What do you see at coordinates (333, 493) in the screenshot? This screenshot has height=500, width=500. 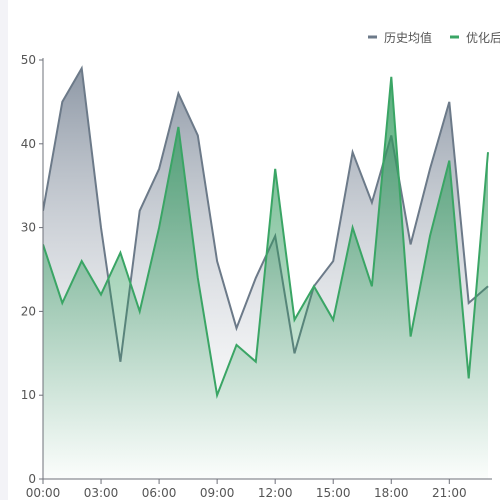 I see `x-tick-label: 15:00` at bounding box center [333, 493].